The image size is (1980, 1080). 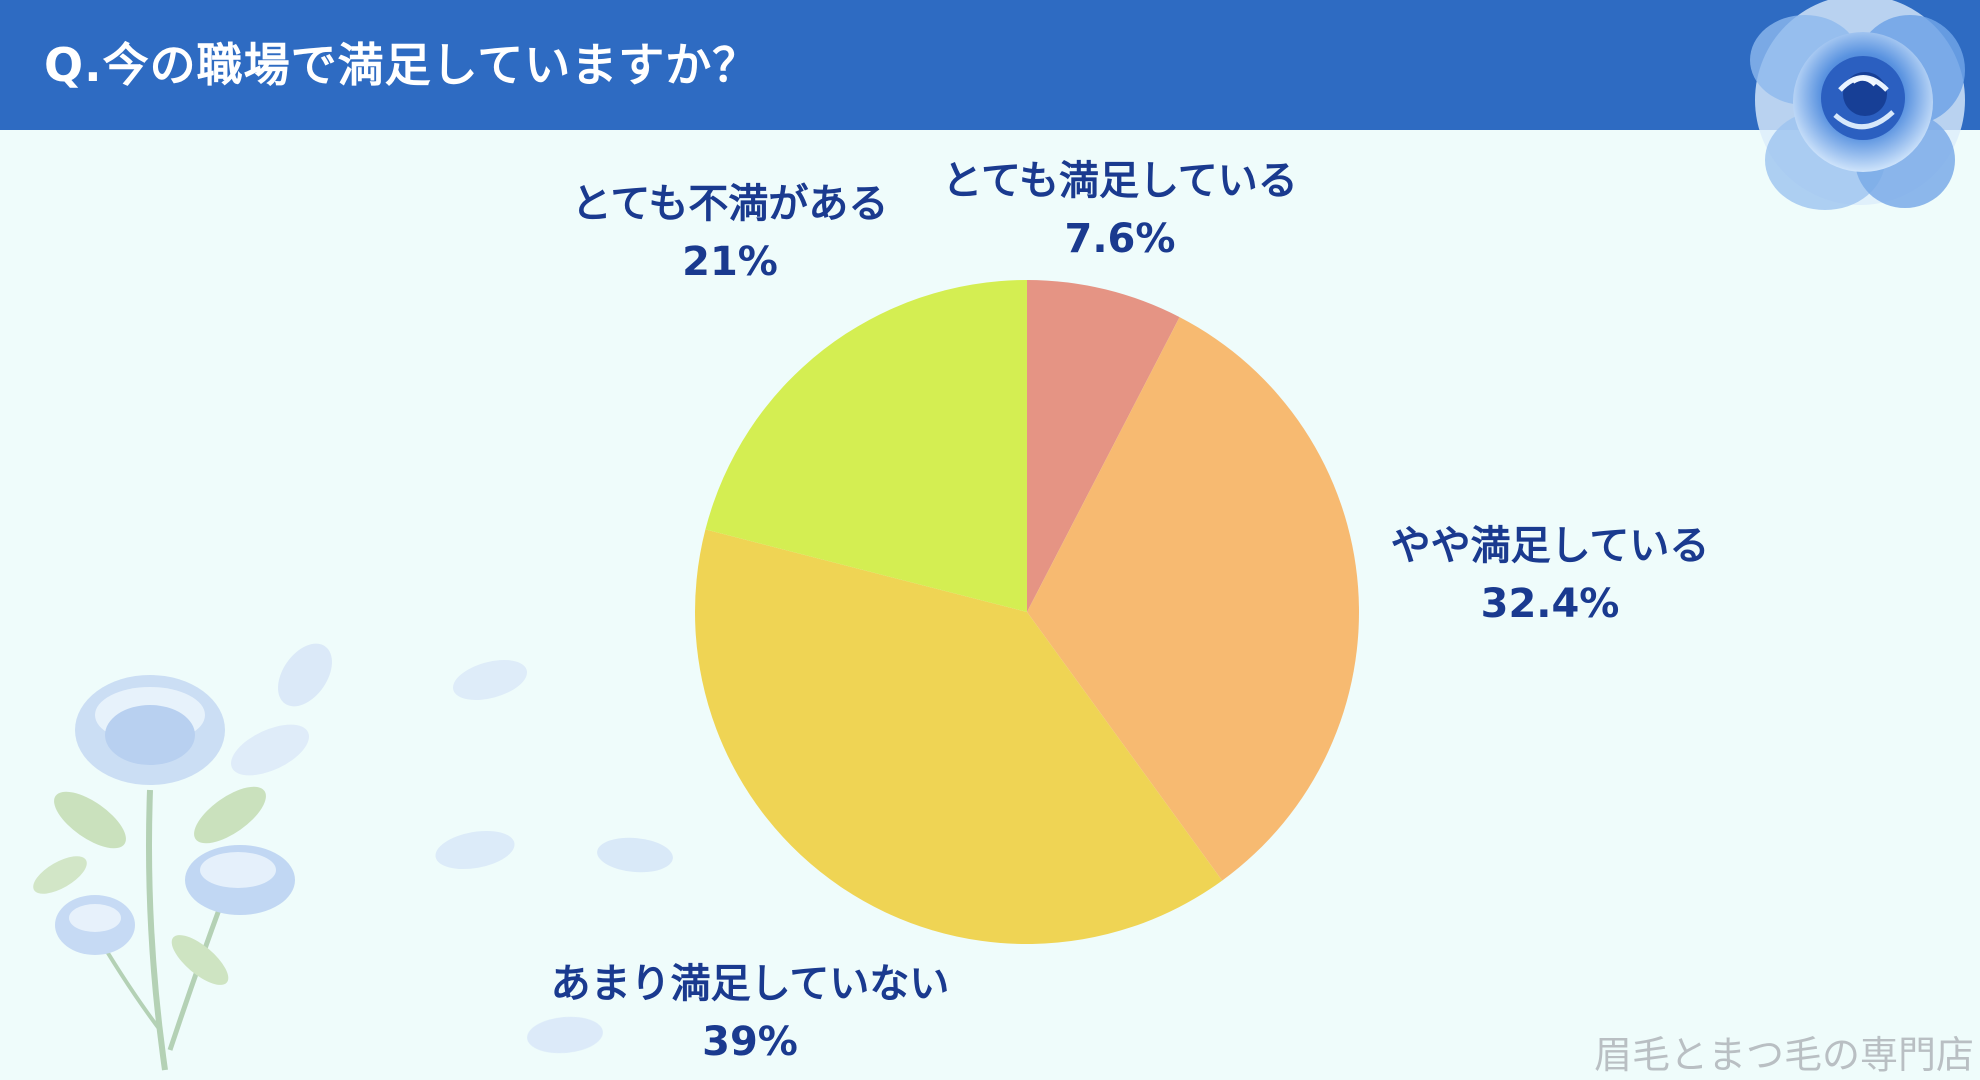 I want to click on label-somewhat-satisfied-name: やや満足している, so click(x=1550, y=546).